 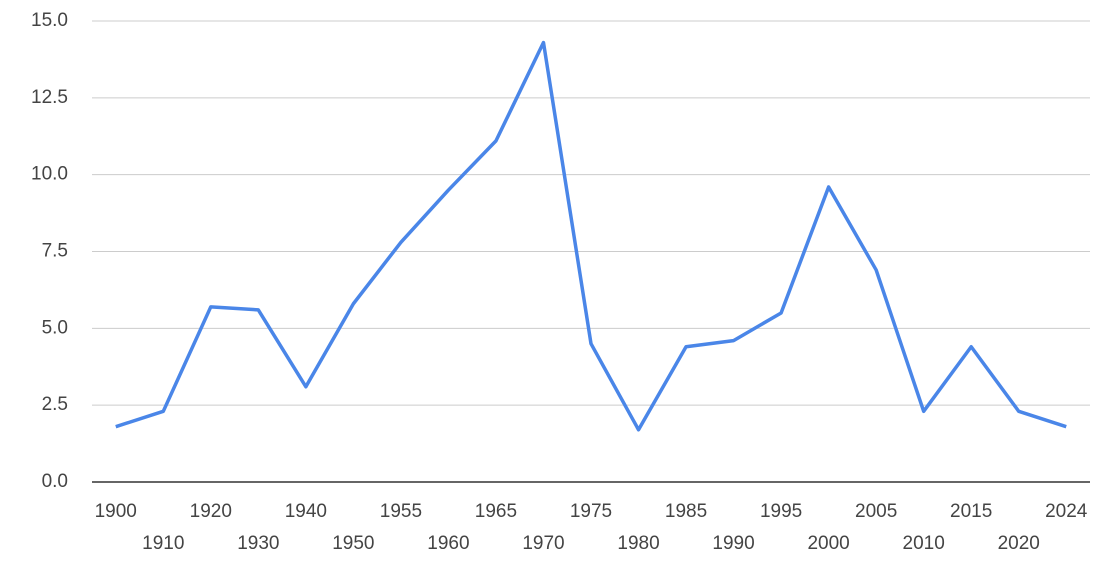 I want to click on y-tick-label: 2.5, so click(x=55, y=404).